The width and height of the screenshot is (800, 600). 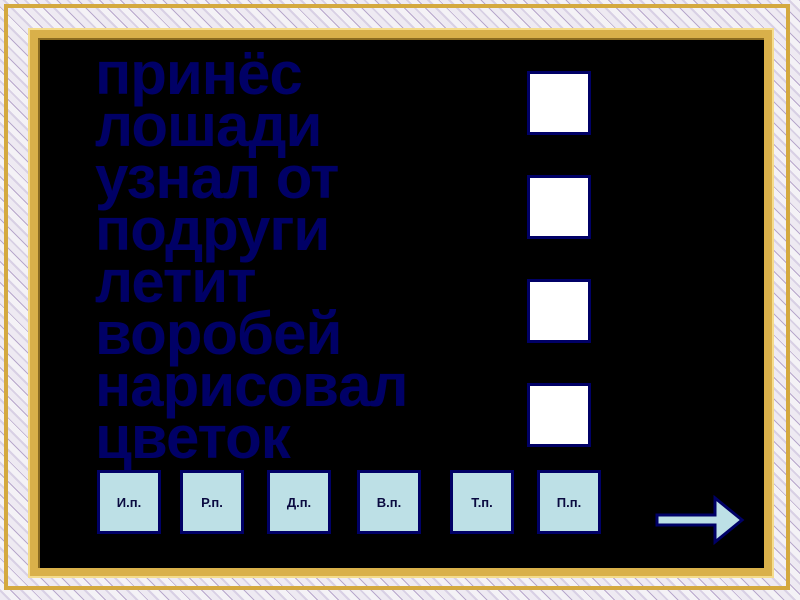 I want to click on phrase-line: и, so click(x=303, y=125).